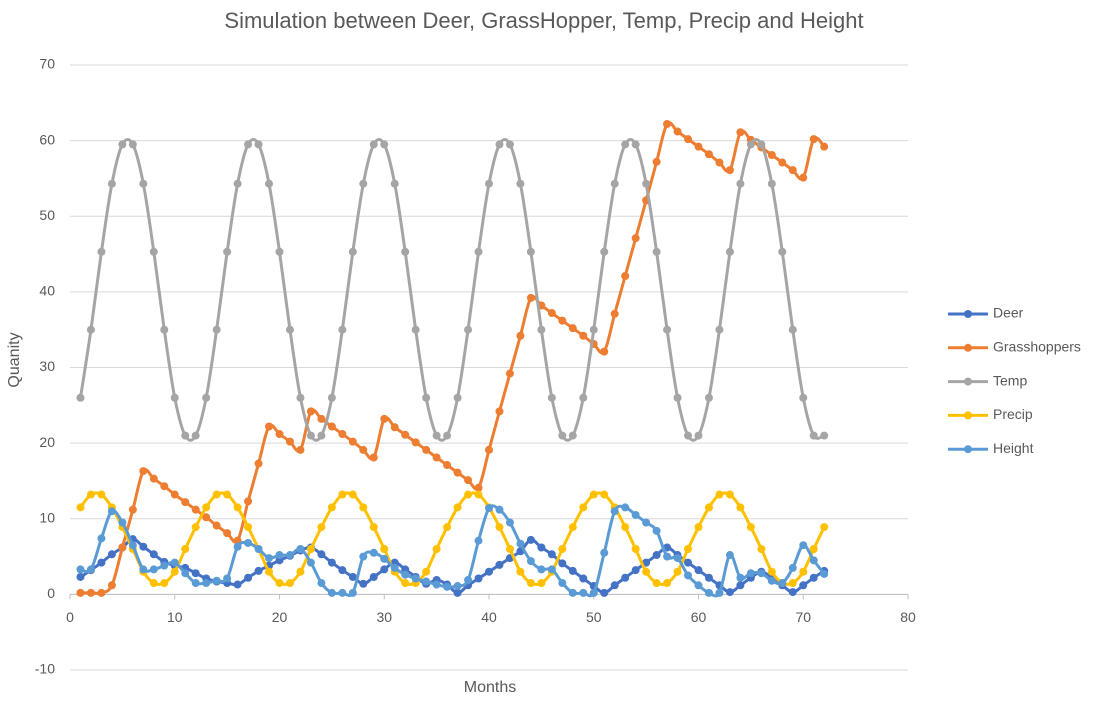 The height and width of the screenshot is (713, 1102). What do you see at coordinates (47, 64) in the screenshot?
I see `y-tick-label: 70` at bounding box center [47, 64].